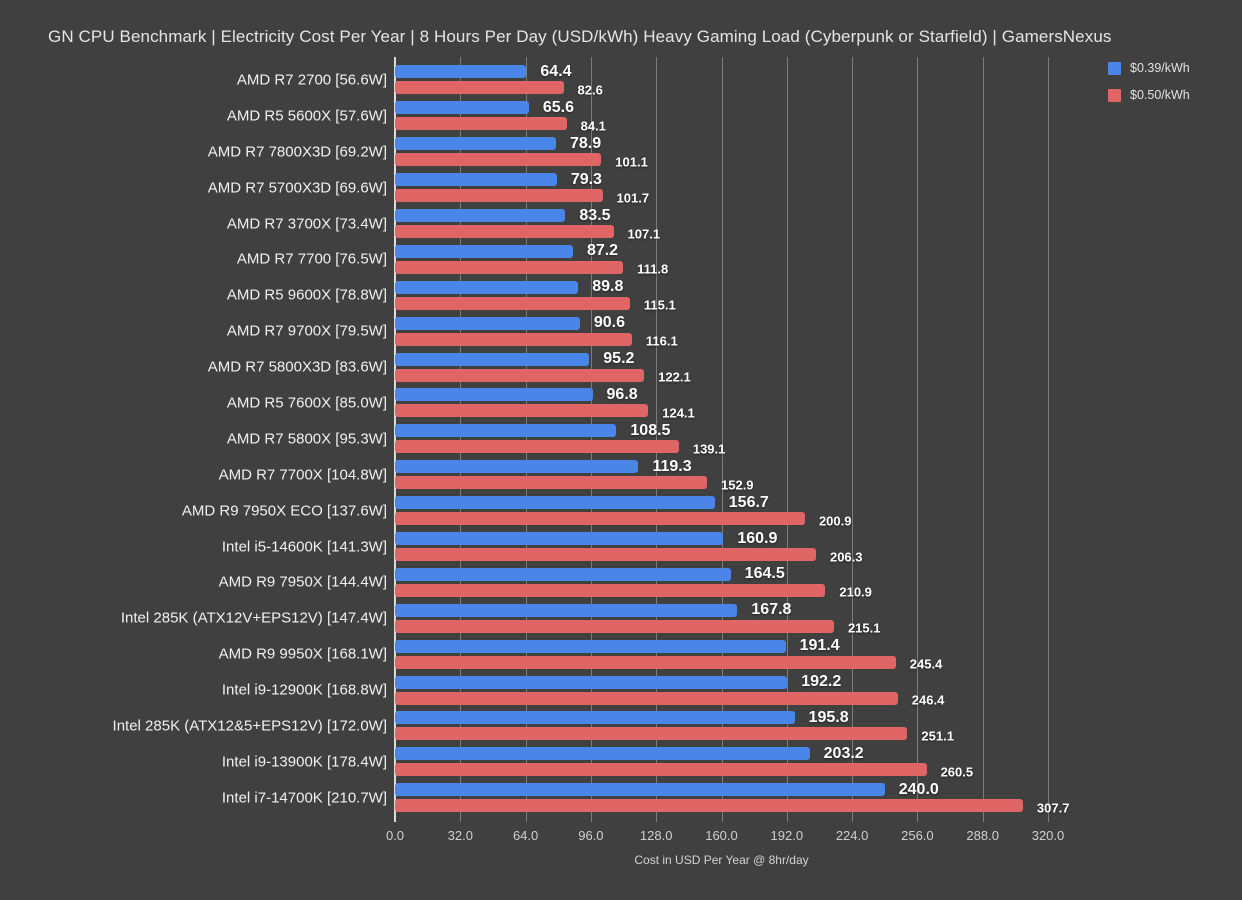 The image size is (1242, 900). I want to click on bar-group: AMD R7 7800X3D [69.2W] 78.9 101.1, so click(628, 152).